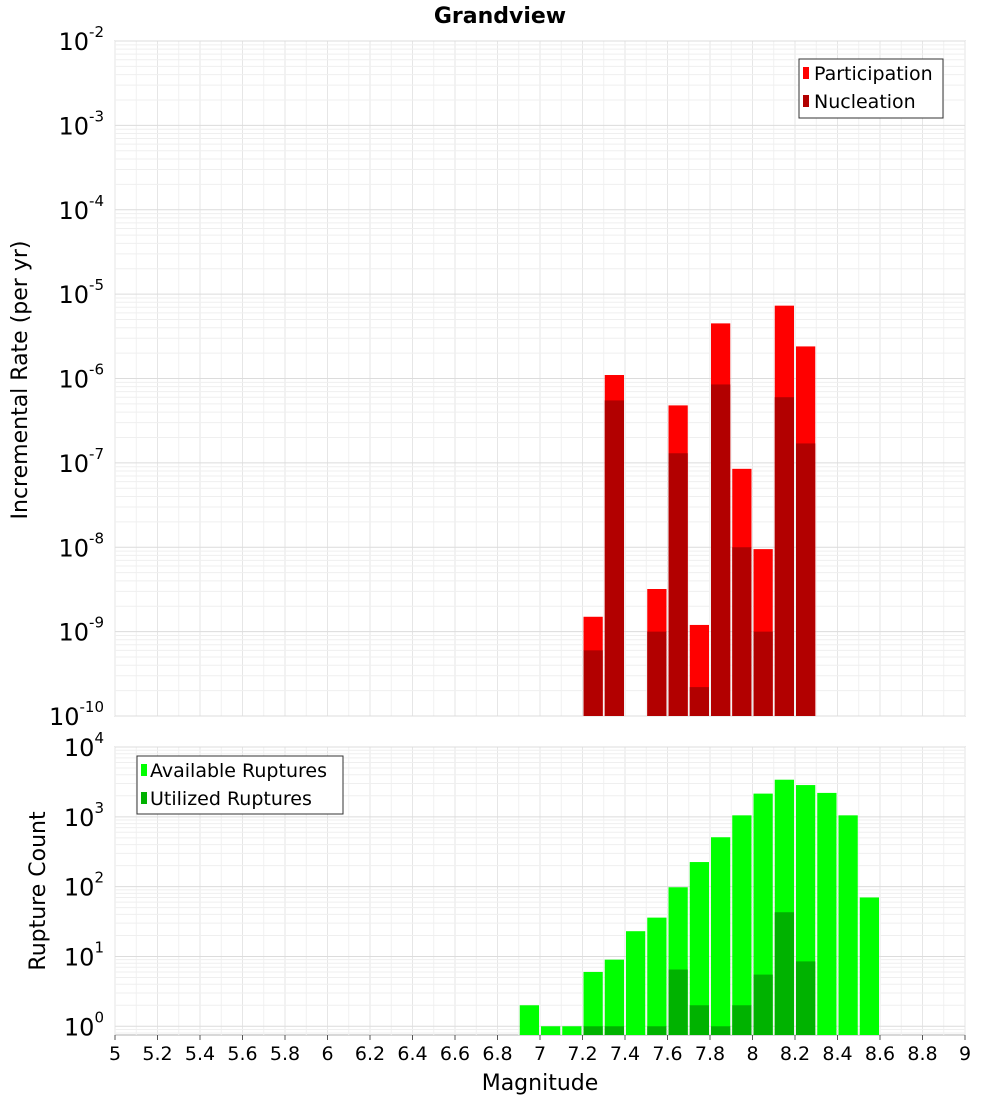  I want to click on x-tick-label: 5.6, so click(242, 1054).